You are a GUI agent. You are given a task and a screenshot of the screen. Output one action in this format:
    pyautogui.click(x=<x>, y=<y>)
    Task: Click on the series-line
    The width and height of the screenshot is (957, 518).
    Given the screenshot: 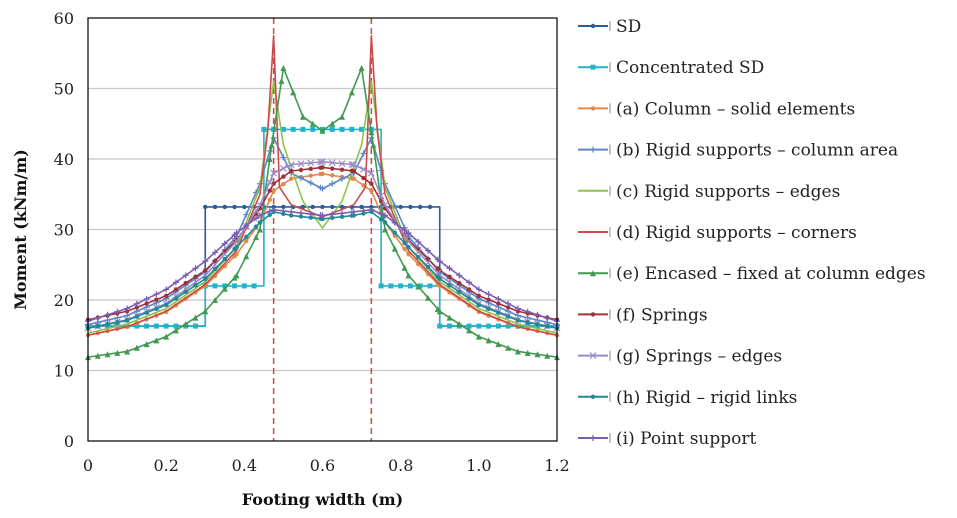 What is the action you would take?
    pyautogui.click(x=322, y=265)
    